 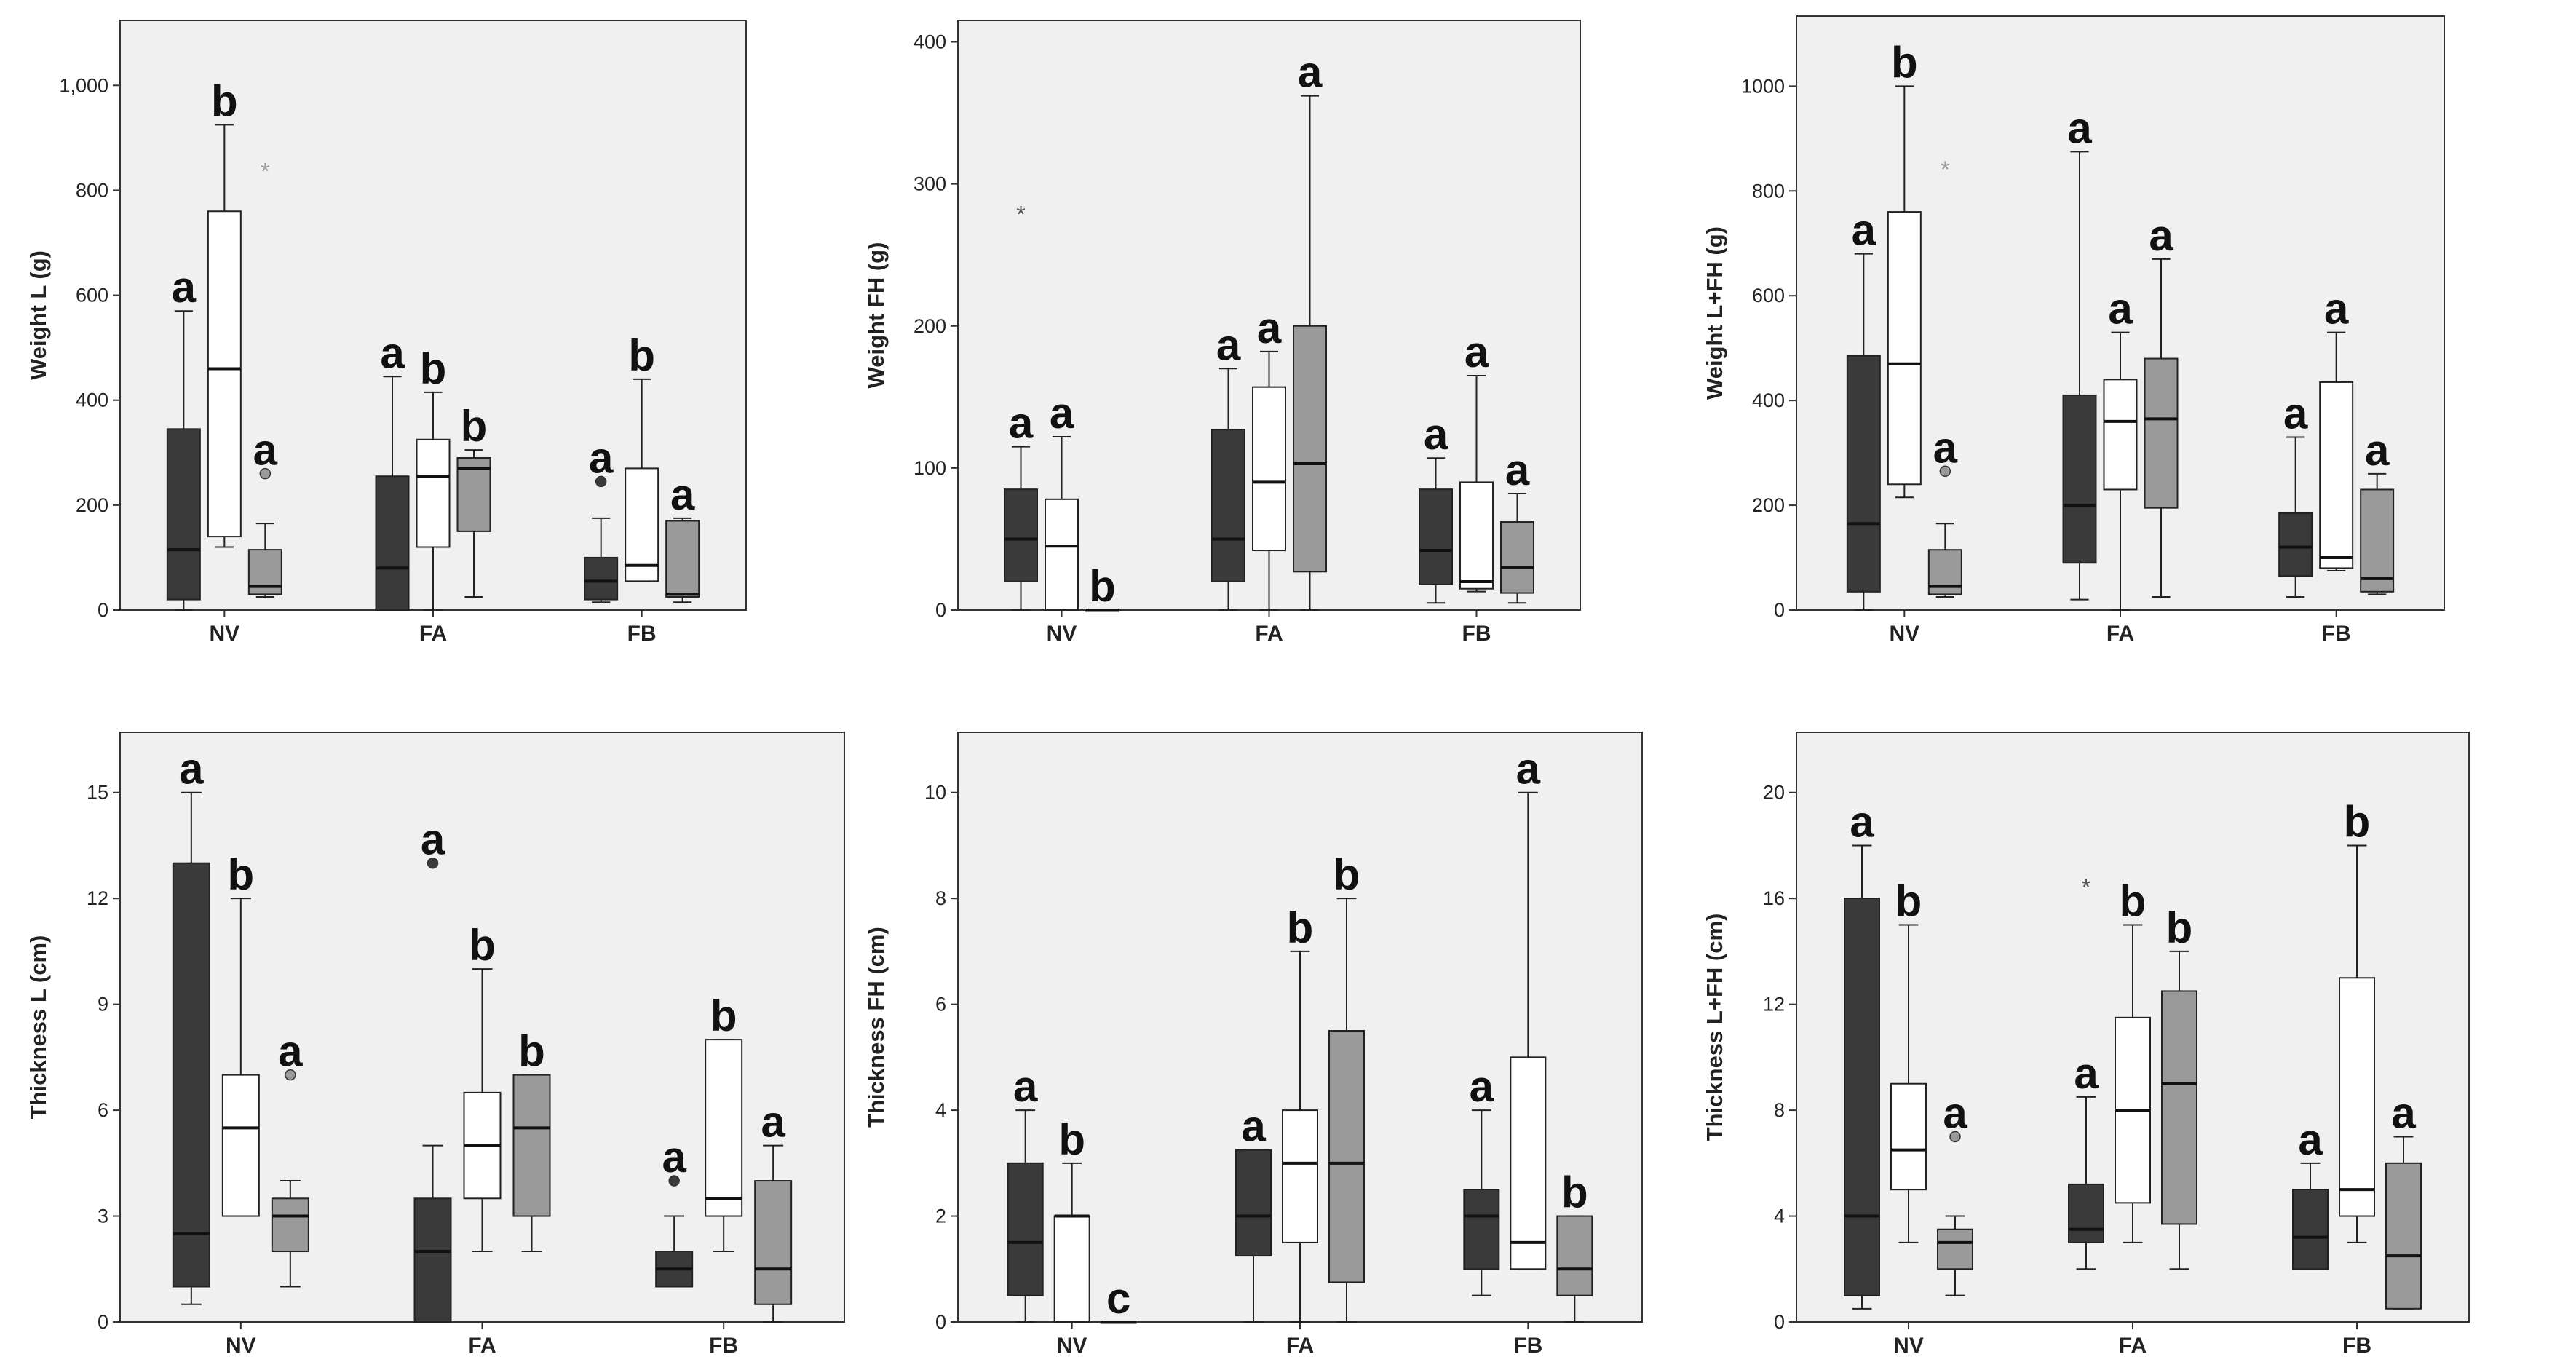 I want to click on y-tick-label: 300, so click(x=930, y=184).